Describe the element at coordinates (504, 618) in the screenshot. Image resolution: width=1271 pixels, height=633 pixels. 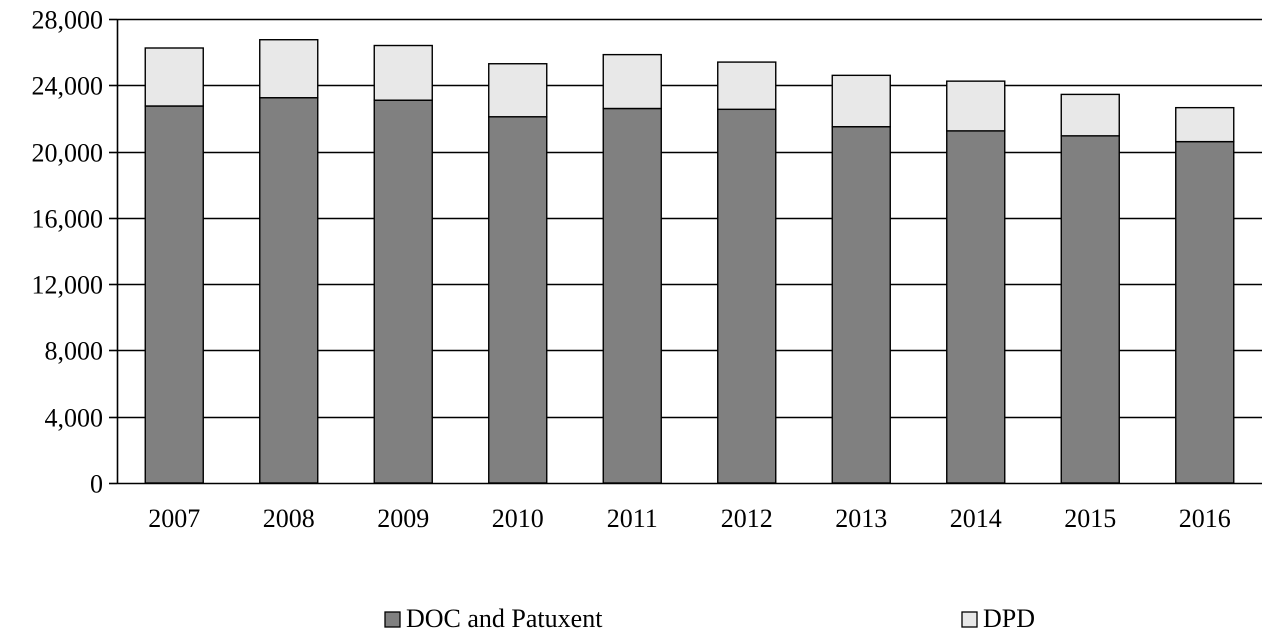
I see `legend-label: DOC and Patuxent` at that location.